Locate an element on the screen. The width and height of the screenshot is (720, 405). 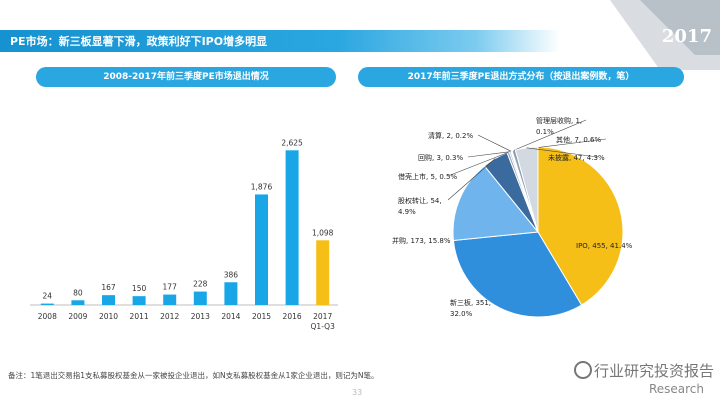
bar-value-label: 2,625 is located at coordinates (292, 142).